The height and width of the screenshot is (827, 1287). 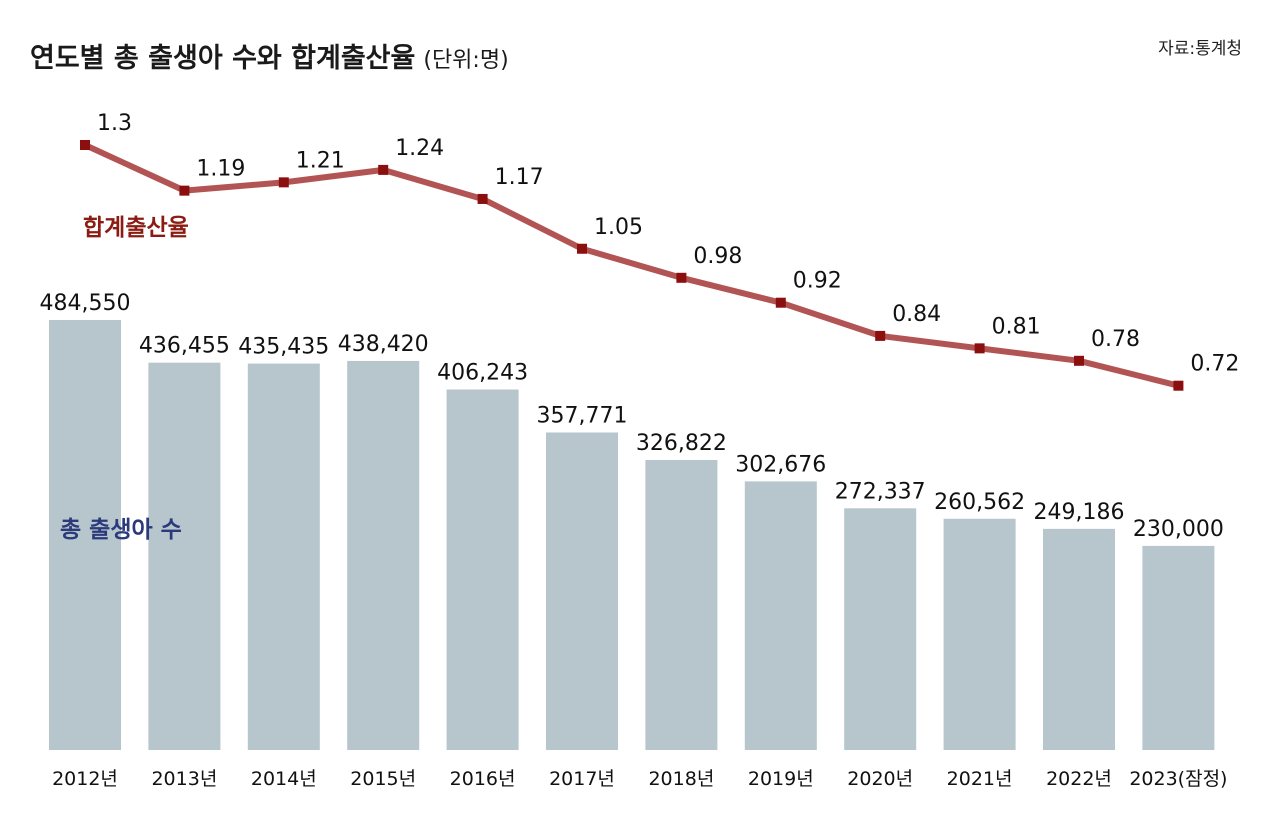 What do you see at coordinates (681, 779) in the screenshot?
I see `x-tick-label-6: 2018년` at bounding box center [681, 779].